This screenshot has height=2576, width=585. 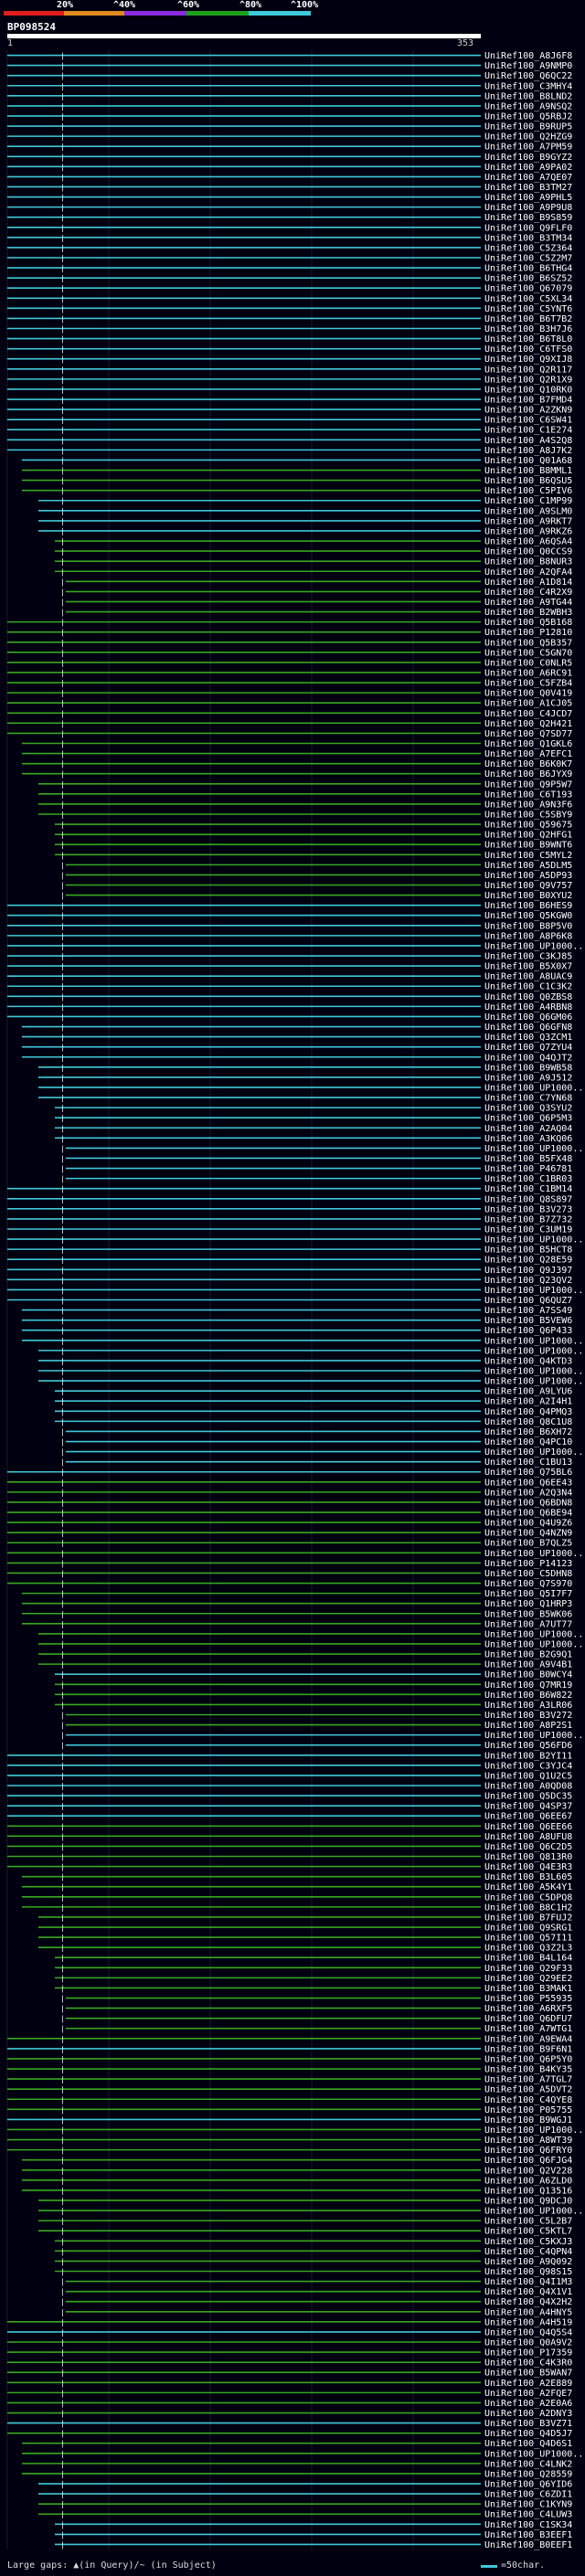 What do you see at coordinates (528, 350) in the screenshot?
I see `hit-label: UniRef100_C6TFS0` at bounding box center [528, 350].